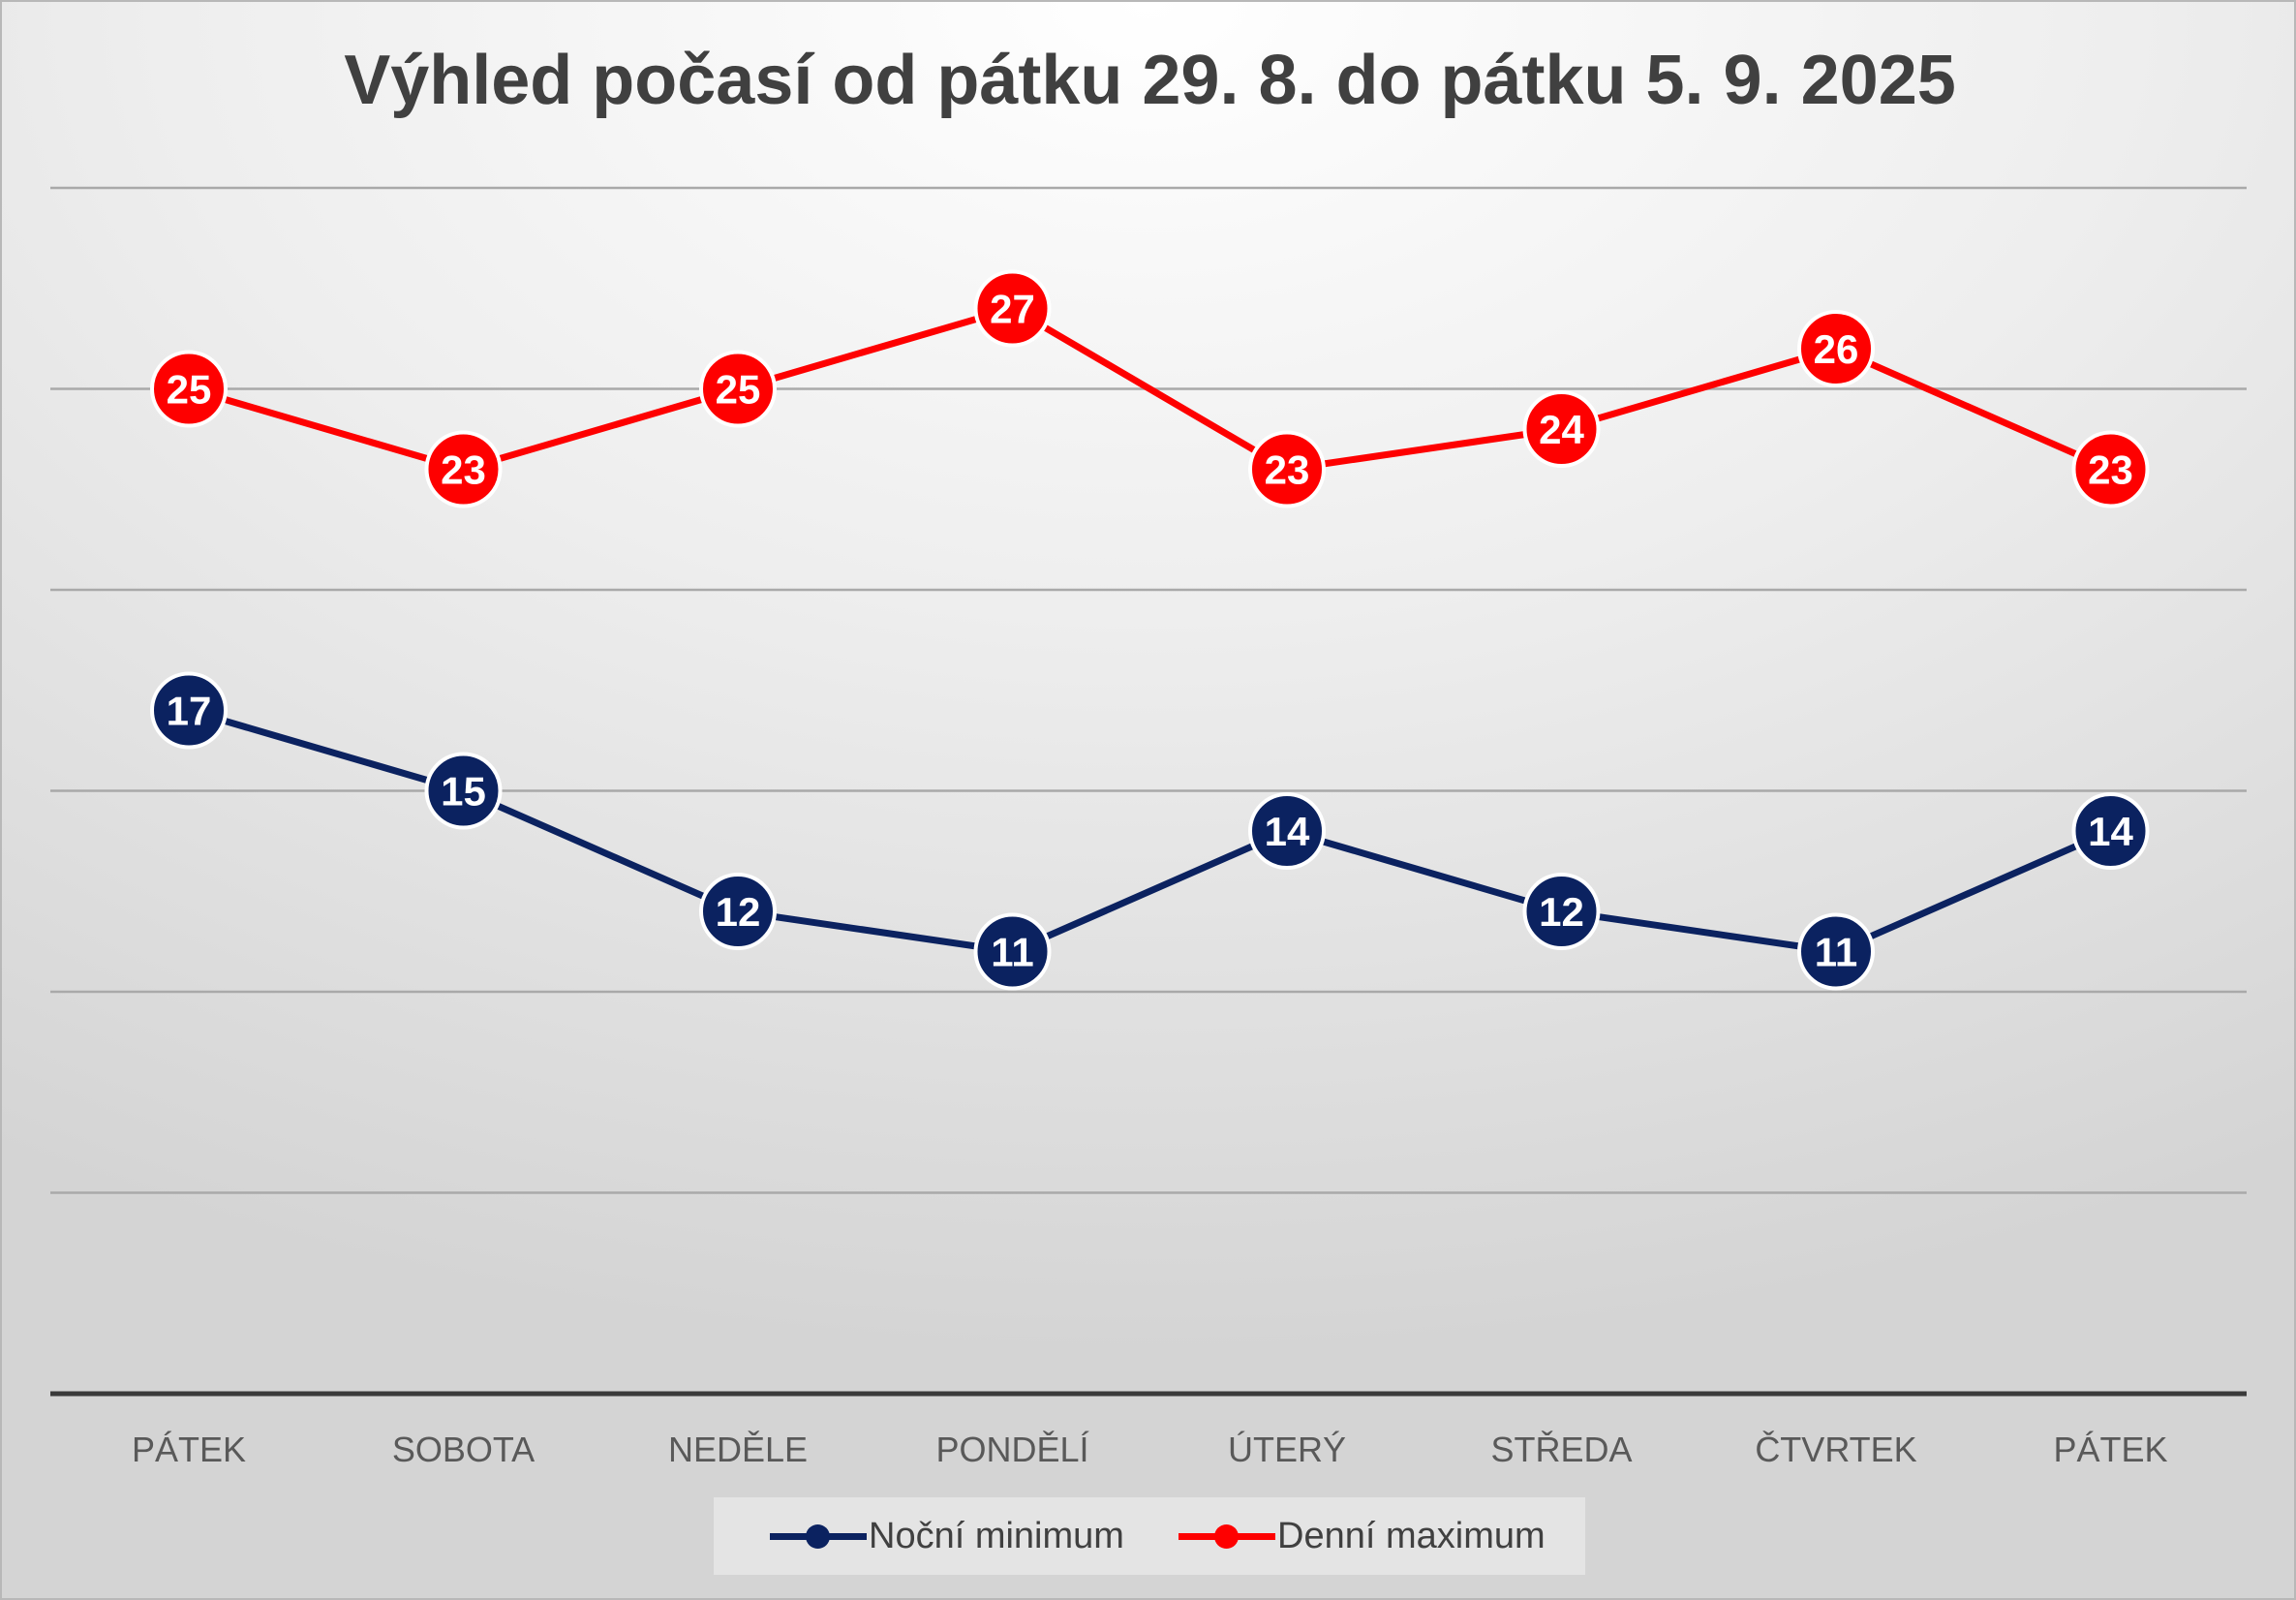  I want to click on x-tick-label-4: ÚTERÝ, so click(1287, 1449).